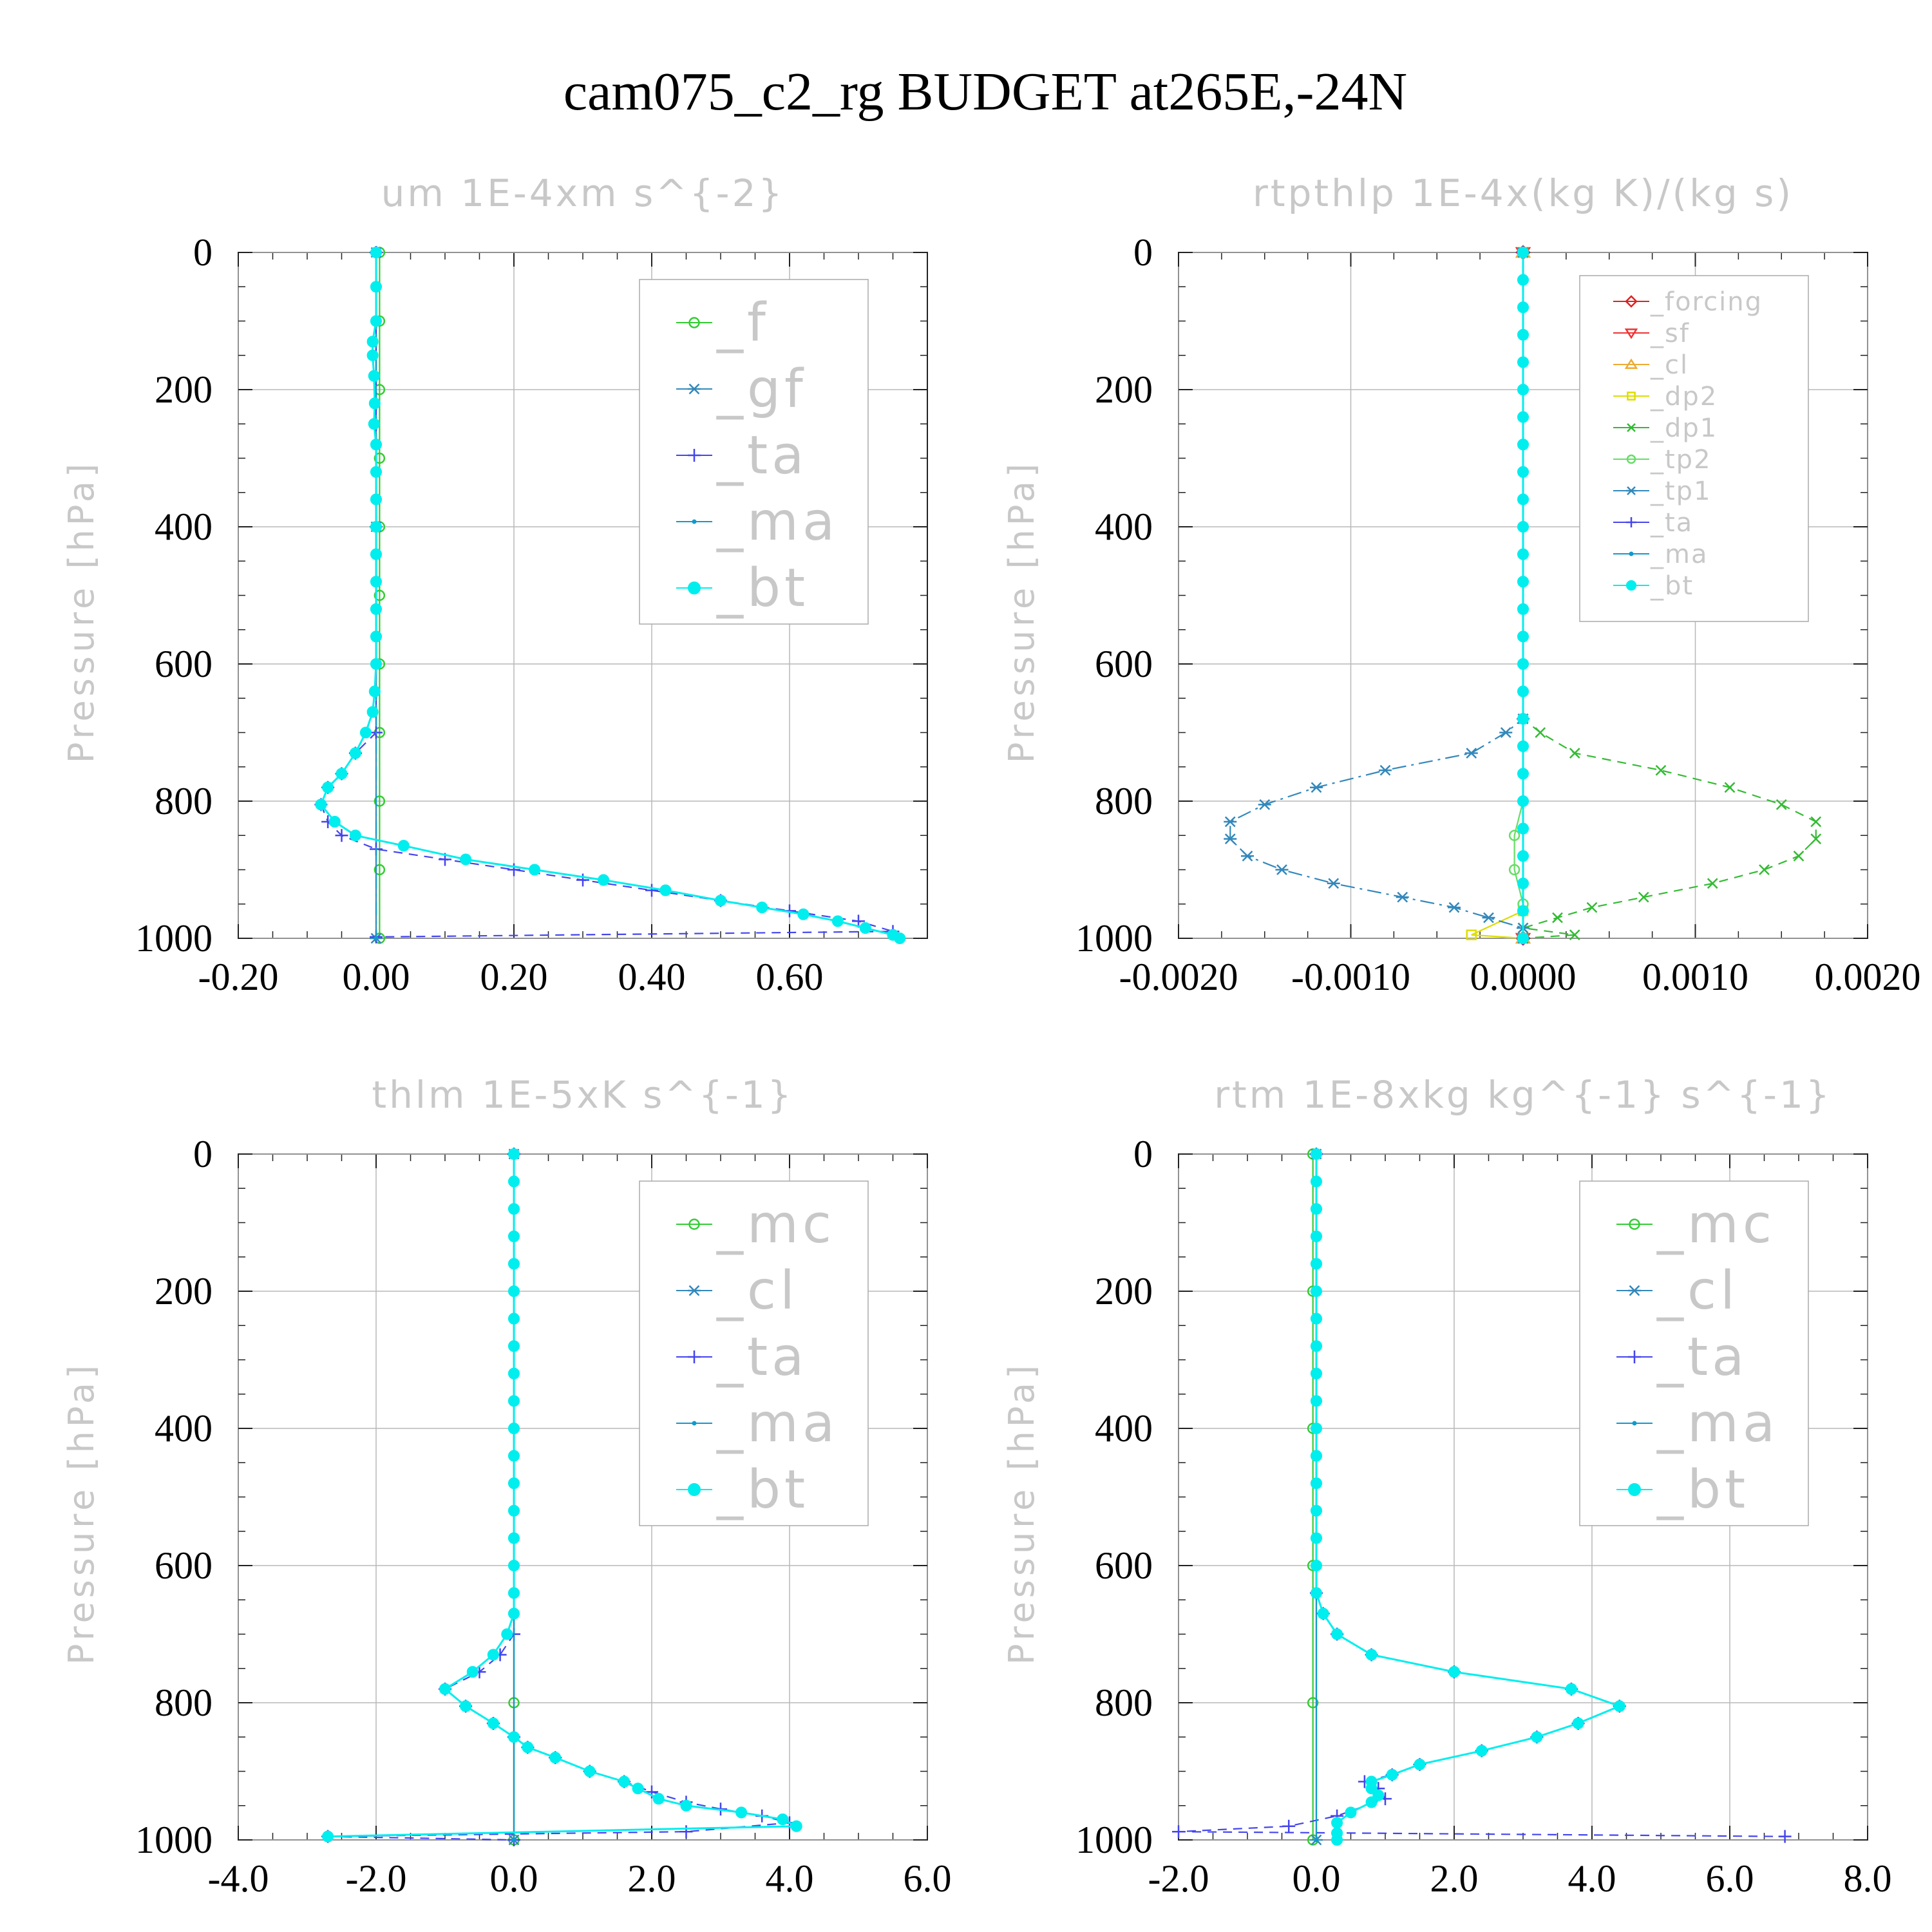 The height and width of the screenshot is (1932, 1932). What do you see at coordinates (1694, 1353) in the screenshot?
I see `legend: _mc_cl_ta_ma_bt` at bounding box center [1694, 1353].